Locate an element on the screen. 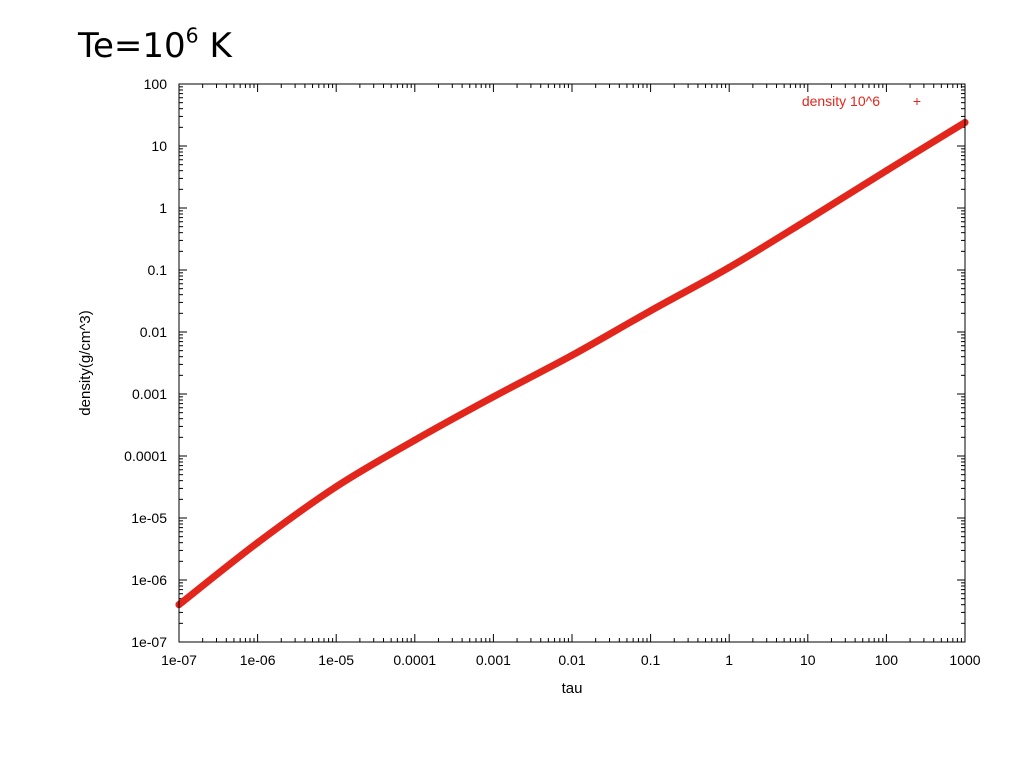  slide-title-base: Te=10 is located at coordinates (132, 46).